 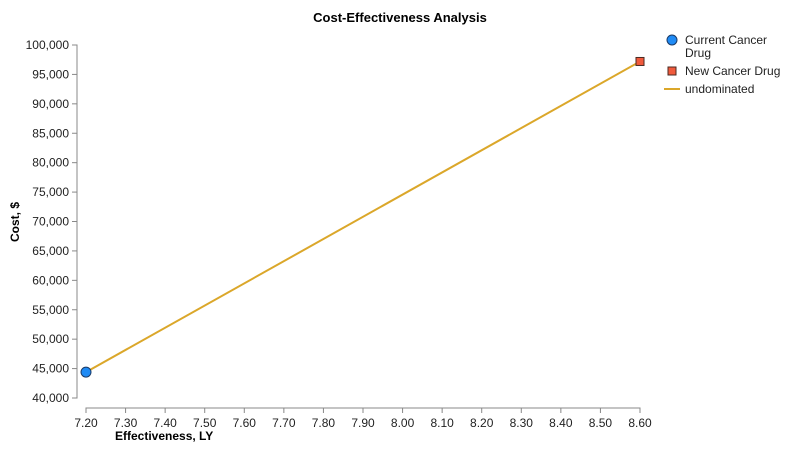 I want to click on y-tick-label: 60,000, so click(x=50, y=280).